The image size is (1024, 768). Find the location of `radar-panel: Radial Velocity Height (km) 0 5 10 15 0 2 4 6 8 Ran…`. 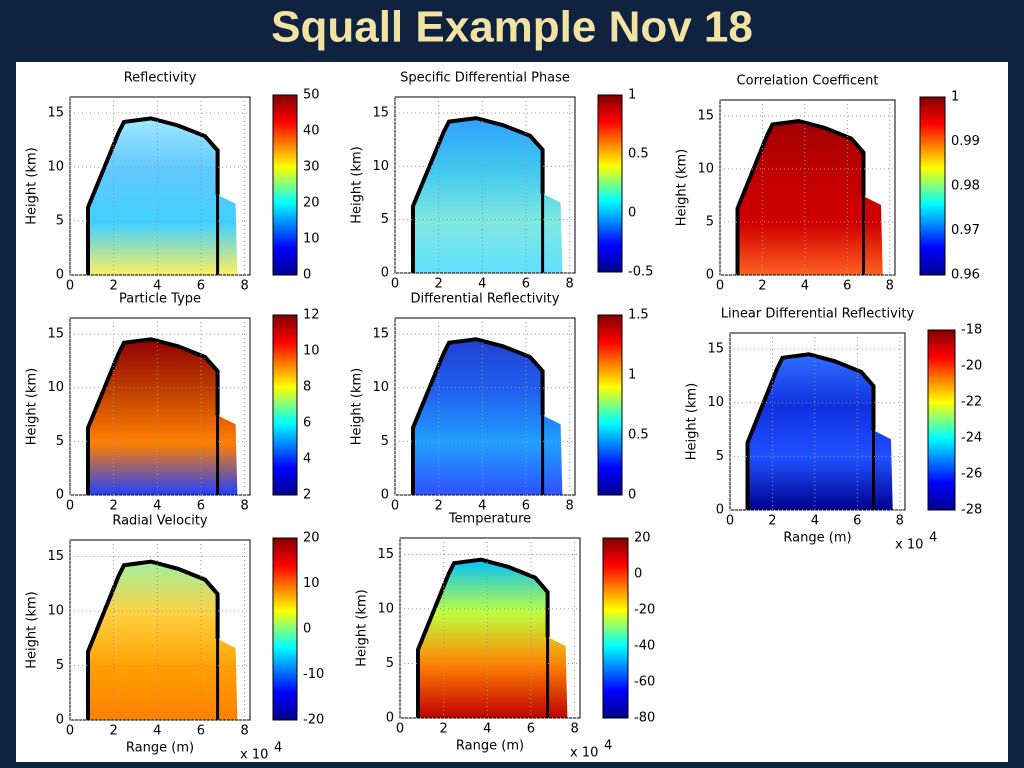

radar-panel: Radial Velocity Height (km) 0 5 10 15 0 2 4 6 8 Ran… is located at coordinates (175, 638).